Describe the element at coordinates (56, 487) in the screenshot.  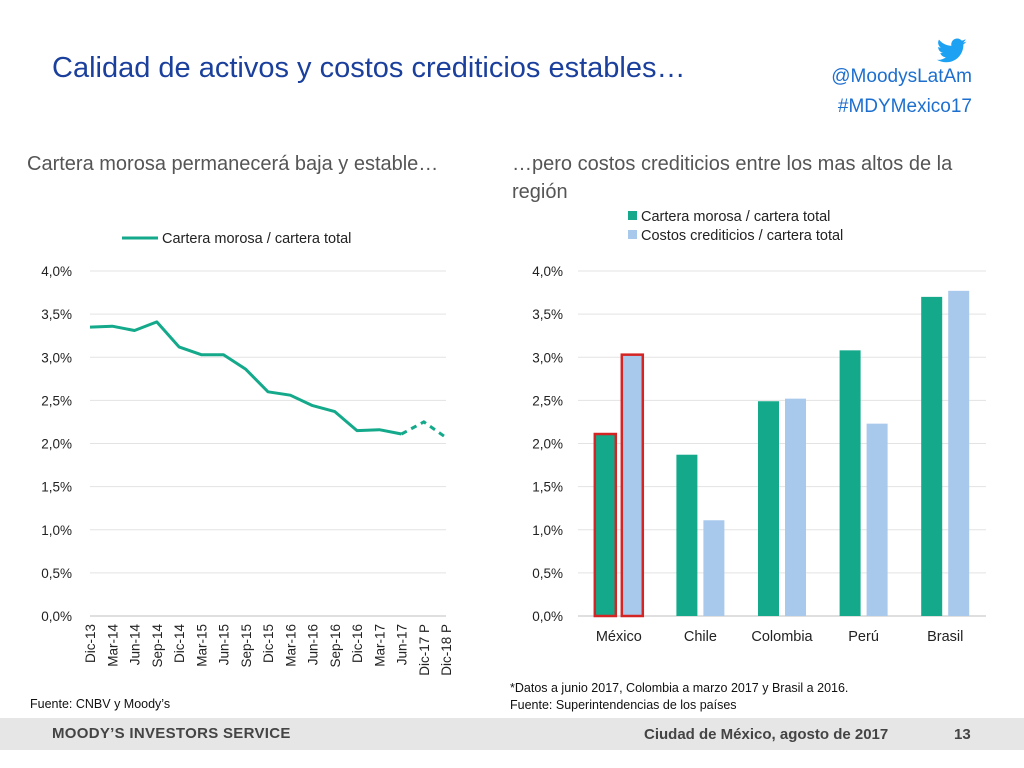
I see `left-y-tick-label: 1,5%` at that location.